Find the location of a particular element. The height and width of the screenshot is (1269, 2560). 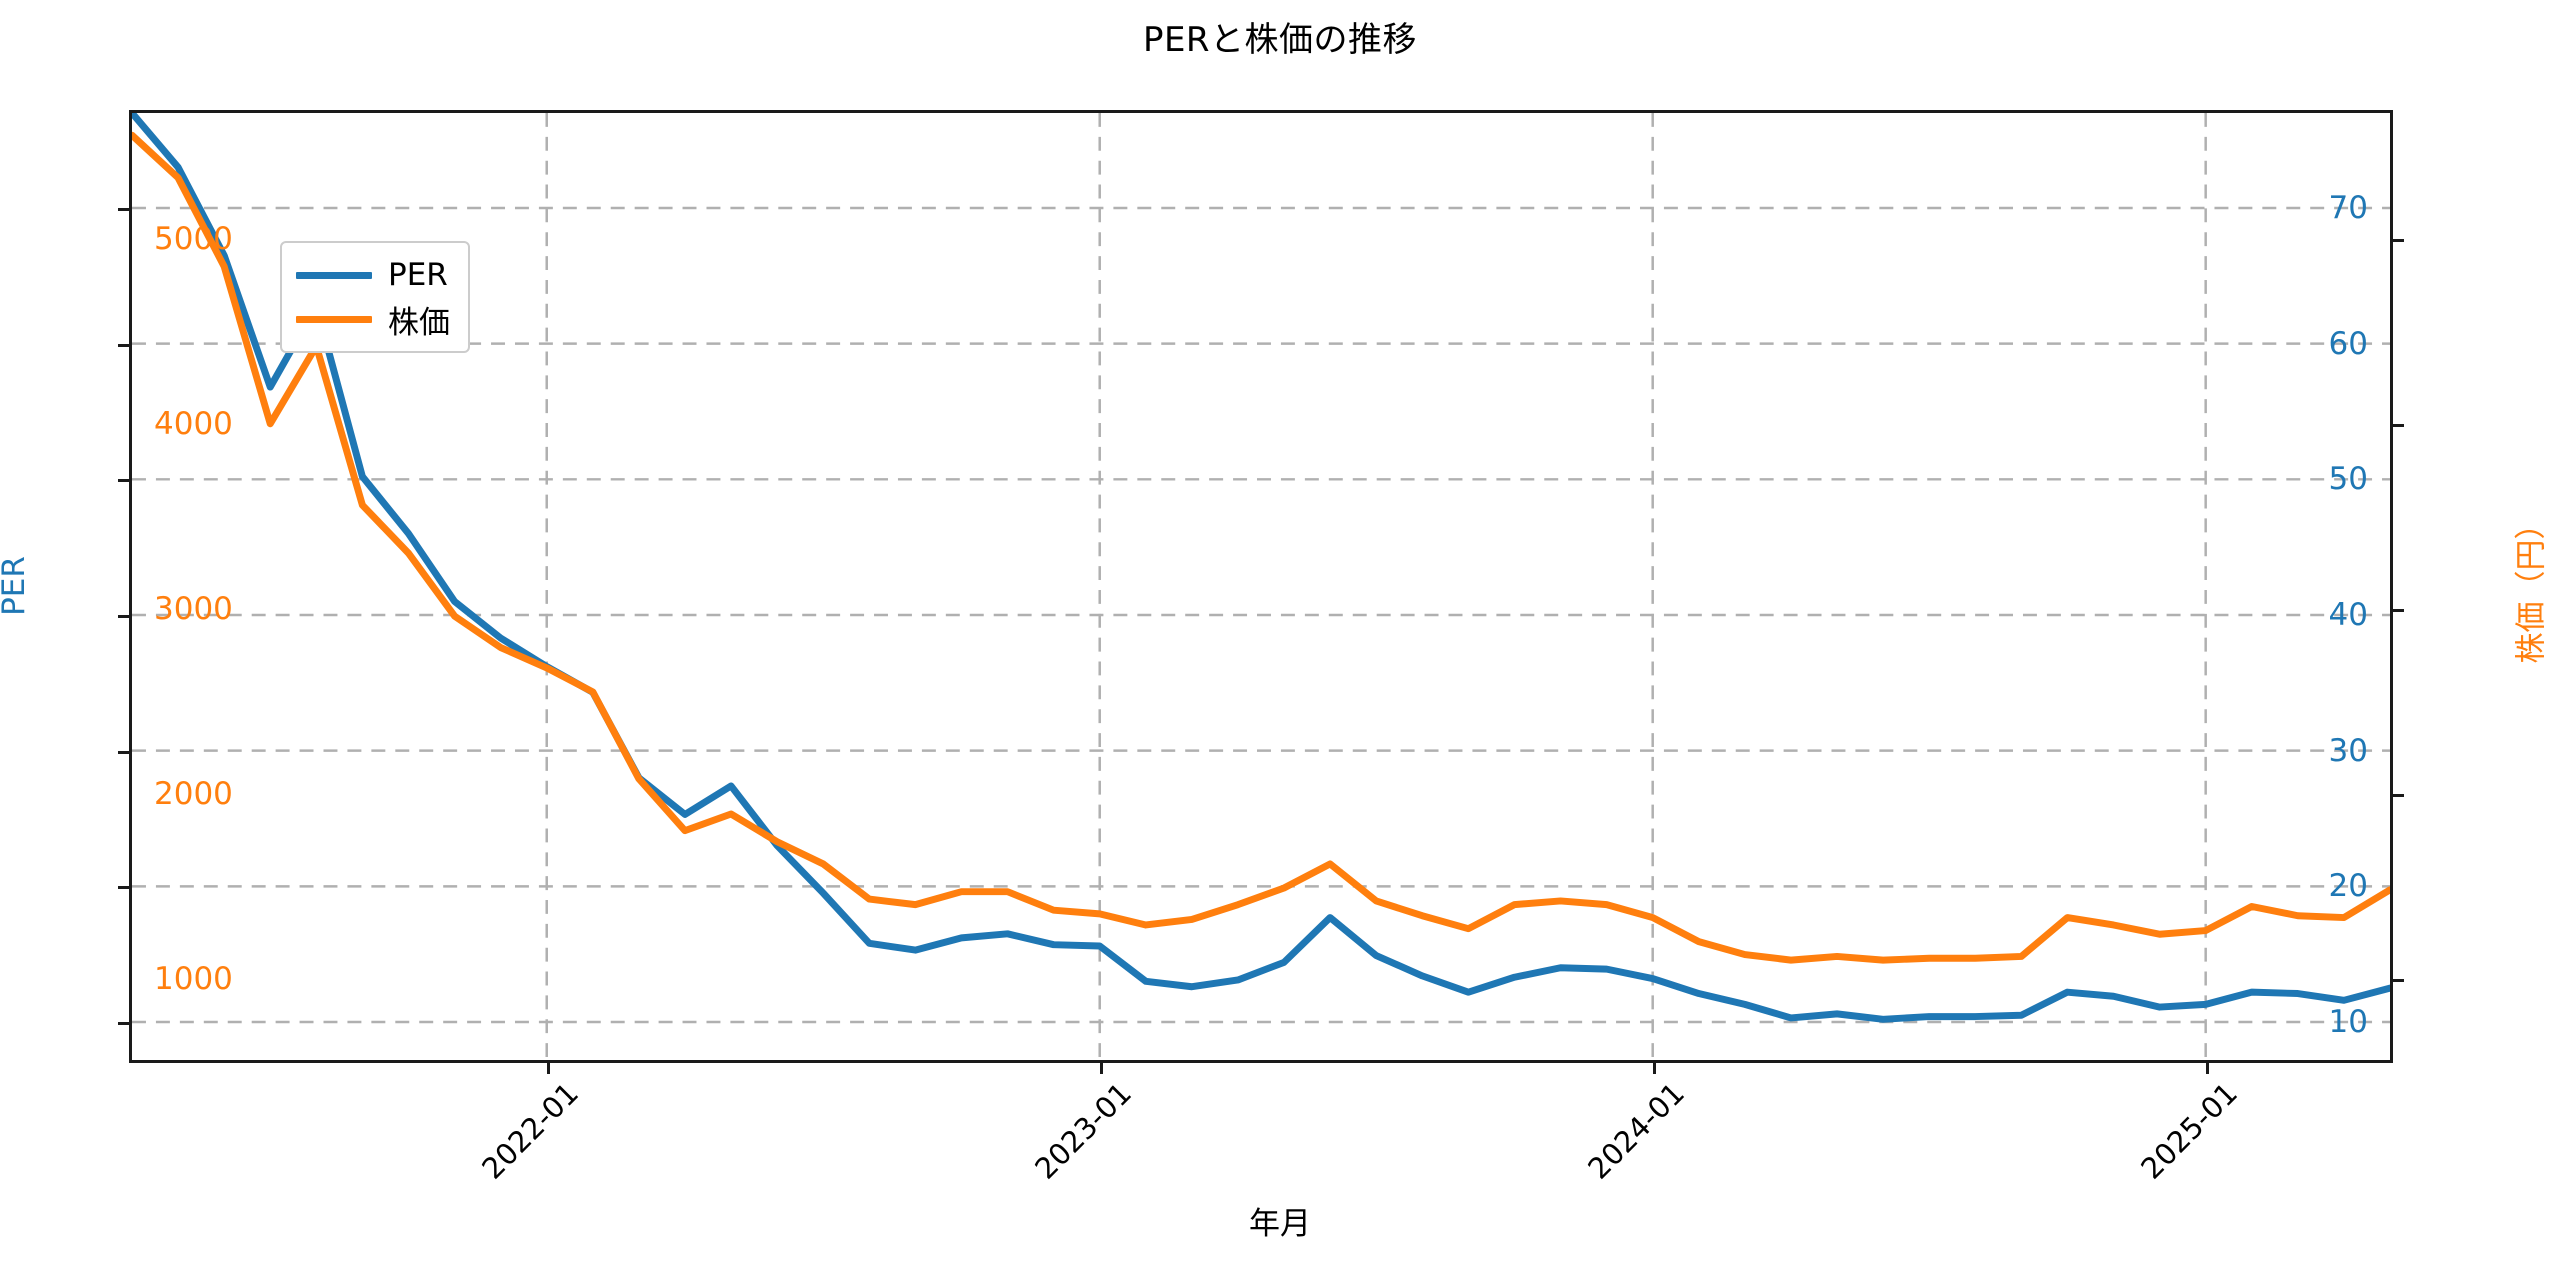

legend-swatch-kabuka is located at coordinates (334, 319).